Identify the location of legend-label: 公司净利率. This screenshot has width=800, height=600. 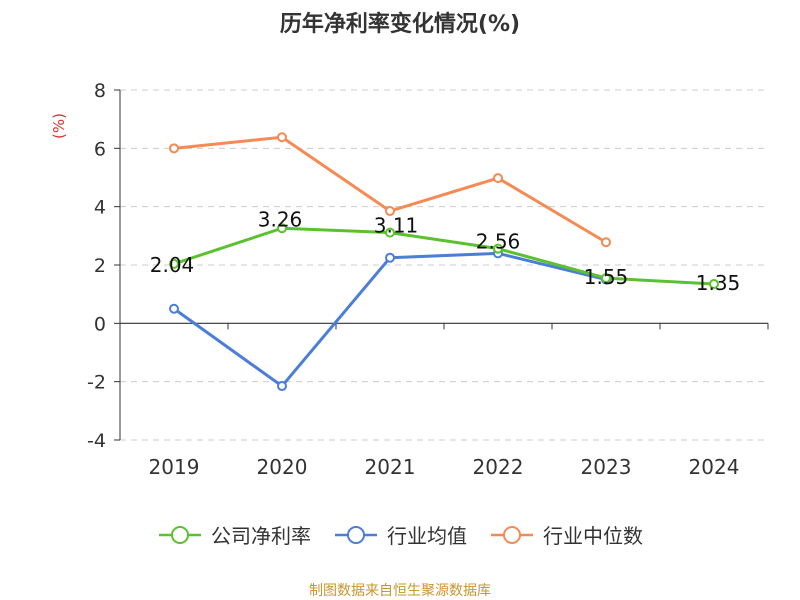
(261, 536).